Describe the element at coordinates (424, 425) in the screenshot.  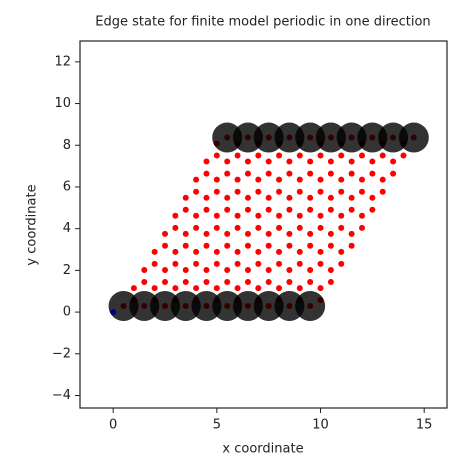
I see `x-tick-label: 15` at that location.